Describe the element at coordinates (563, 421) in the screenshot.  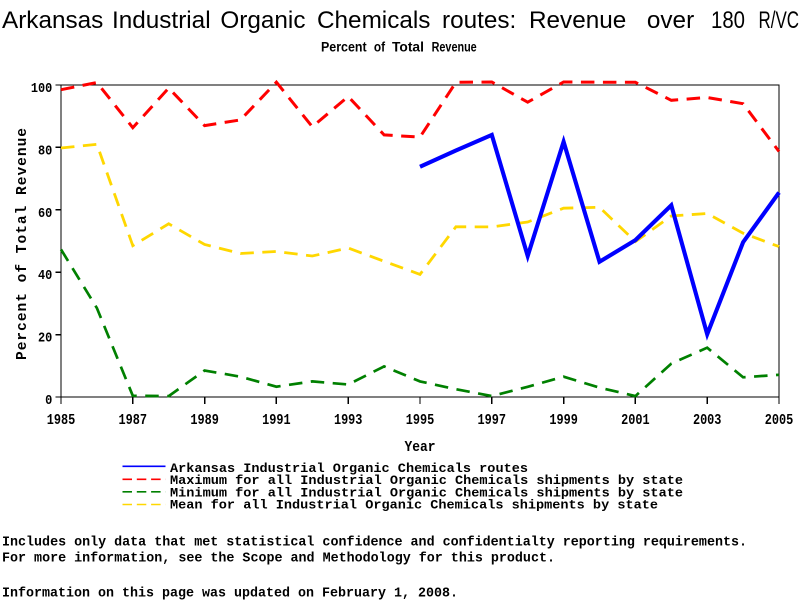
I see `svg-text: 1999` at that location.